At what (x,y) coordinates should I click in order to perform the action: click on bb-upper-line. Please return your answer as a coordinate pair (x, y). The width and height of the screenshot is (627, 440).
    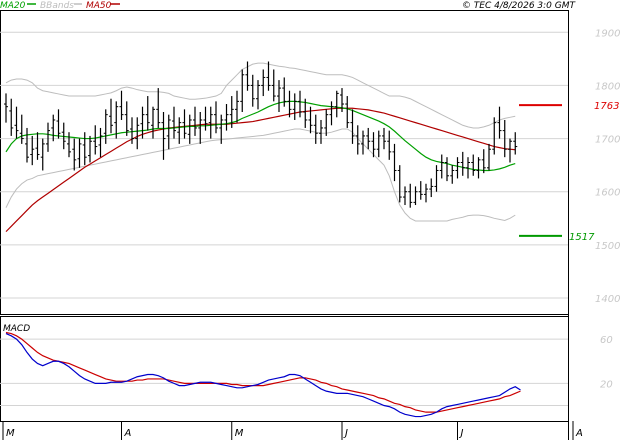
    Looking at the image, I should click on (260, 95).